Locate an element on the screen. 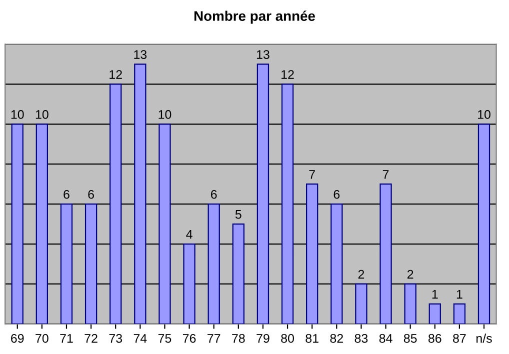 This screenshot has height=354, width=509. data-label: 5 is located at coordinates (238, 214).